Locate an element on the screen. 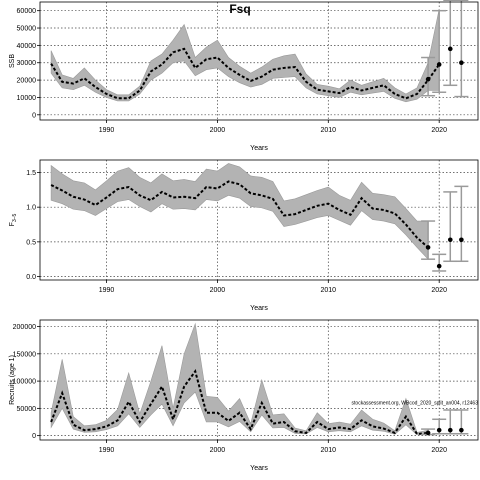  y-tick-label: 100000 is located at coordinates (24, 382).